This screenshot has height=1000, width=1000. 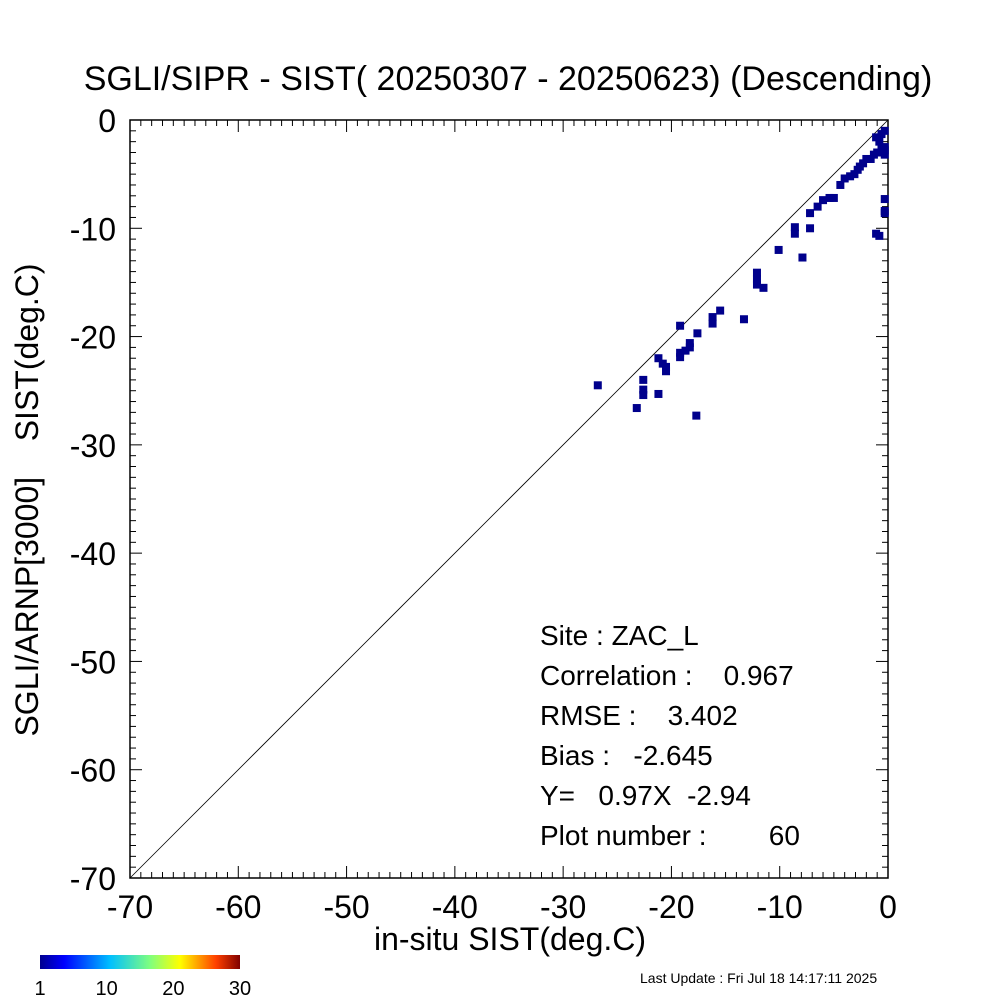 What do you see at coordinates (240, 989) in the screenshot?
I see `colorbar-tick-label: 30` at bounding box center [240, 989].